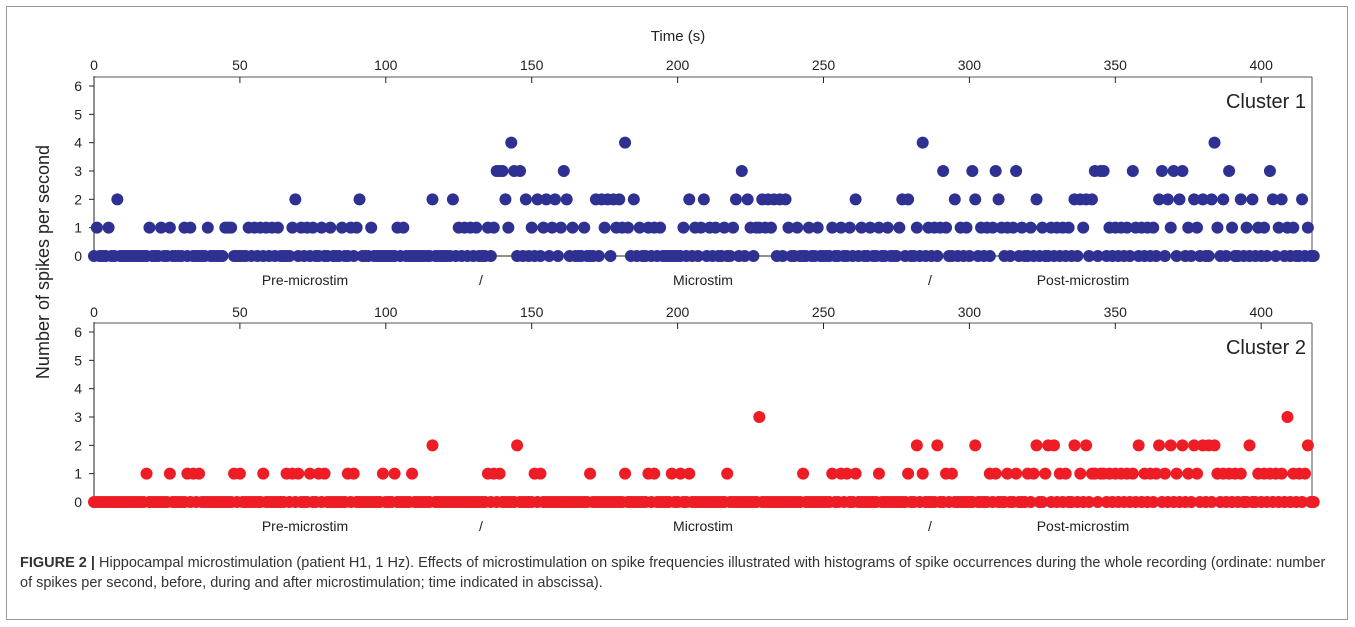 The image size is (1355, 627). I want to click on y-tick-label: 3, so click(78, 171).